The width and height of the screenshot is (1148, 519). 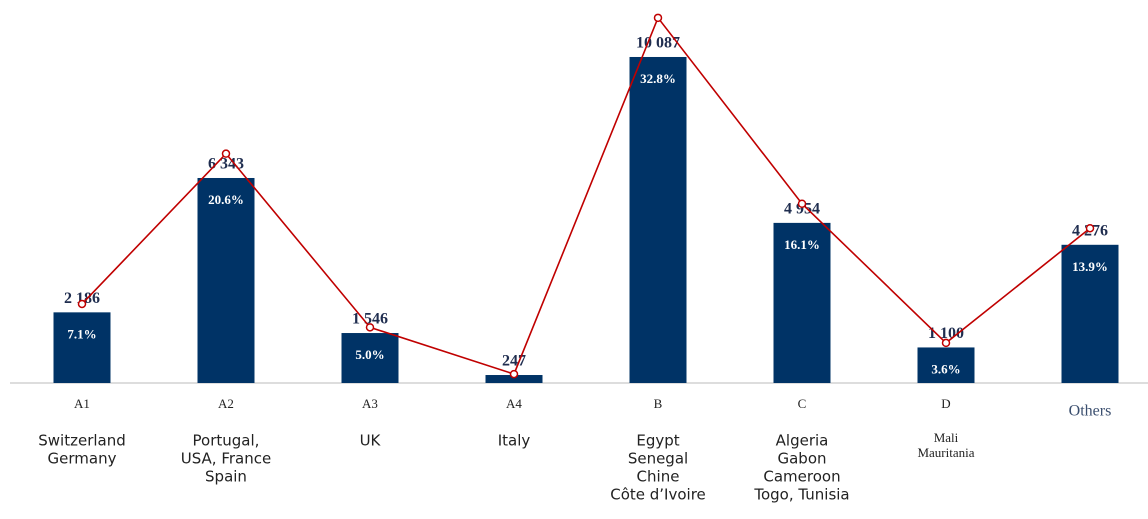 What do you see at coordinates (82, 441) in the screenshot?
I see `country-label: Switzerland` at bounding box center [82, 441].